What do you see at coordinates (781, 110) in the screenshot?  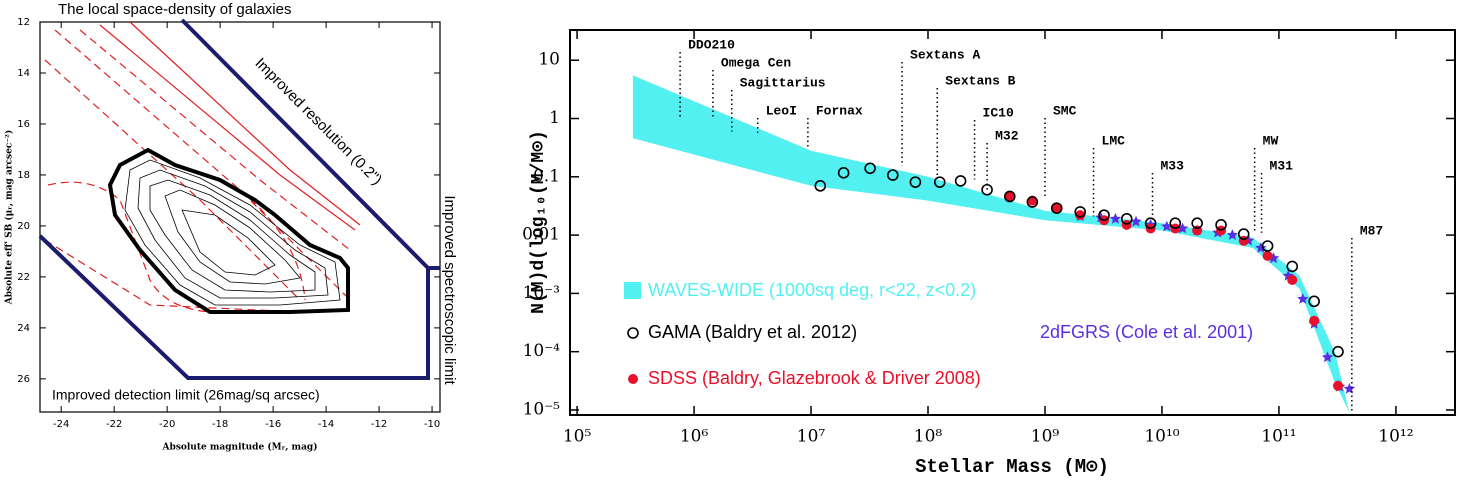 I see `galaxy-label: LeoI` at bounding box center [781, 110].